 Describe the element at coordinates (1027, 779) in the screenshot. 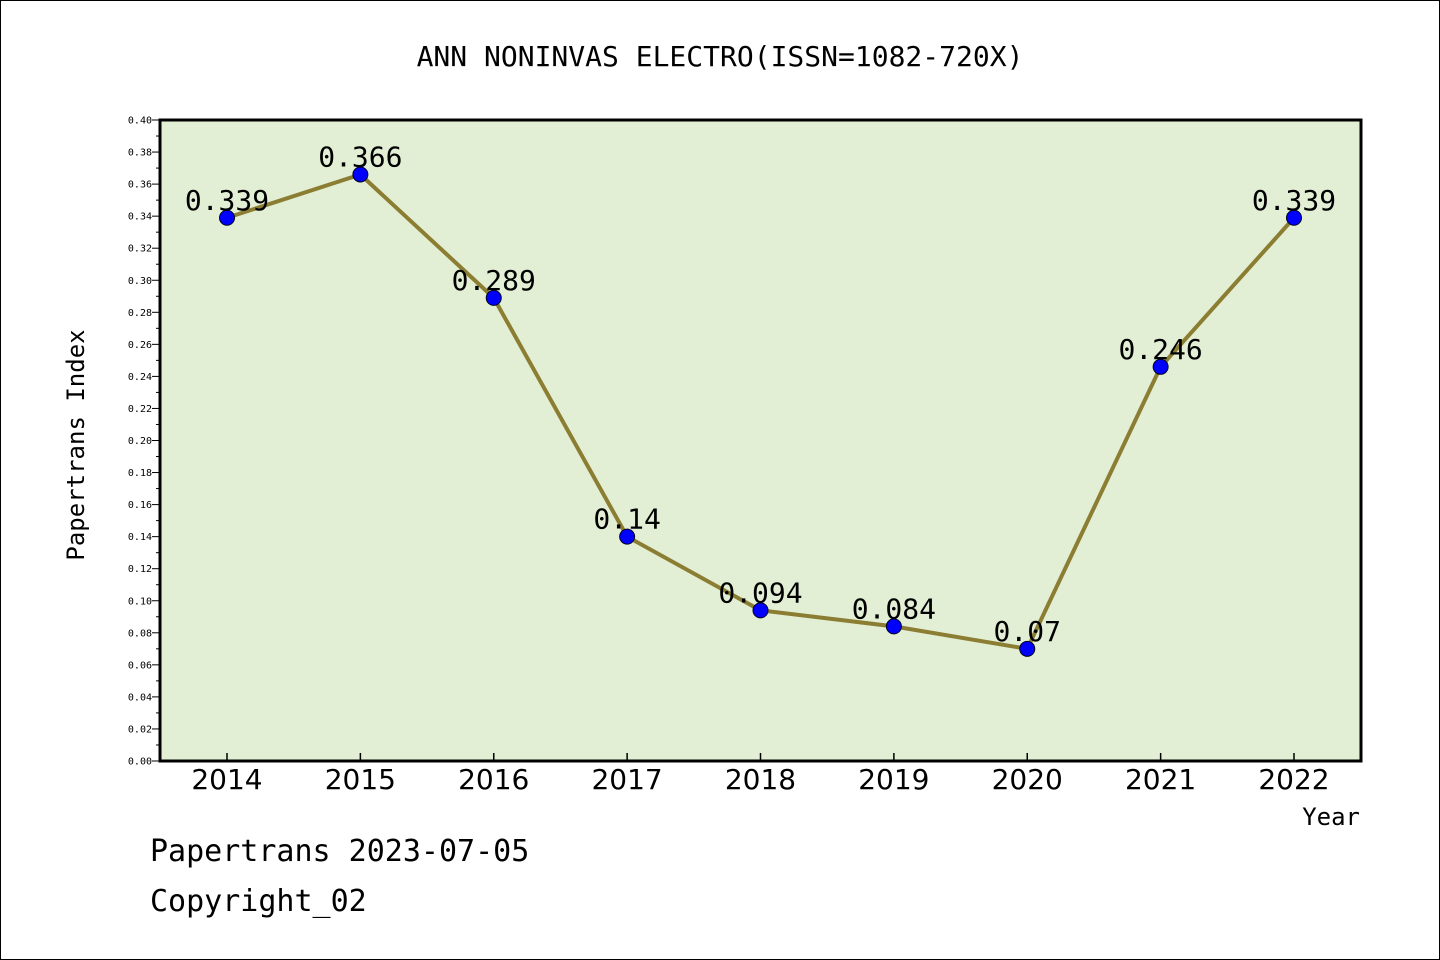

I see `x-tick-label: 2020` at that location.